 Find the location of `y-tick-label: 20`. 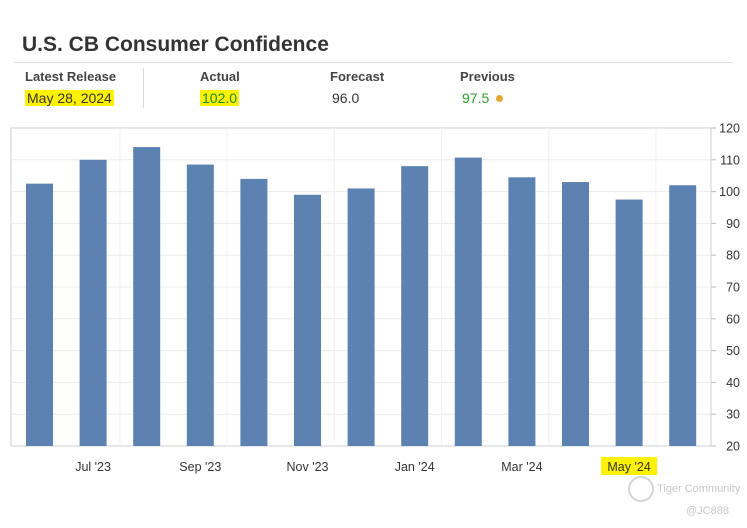

y-tick-label: 20 is located at coordinates (733, 447).